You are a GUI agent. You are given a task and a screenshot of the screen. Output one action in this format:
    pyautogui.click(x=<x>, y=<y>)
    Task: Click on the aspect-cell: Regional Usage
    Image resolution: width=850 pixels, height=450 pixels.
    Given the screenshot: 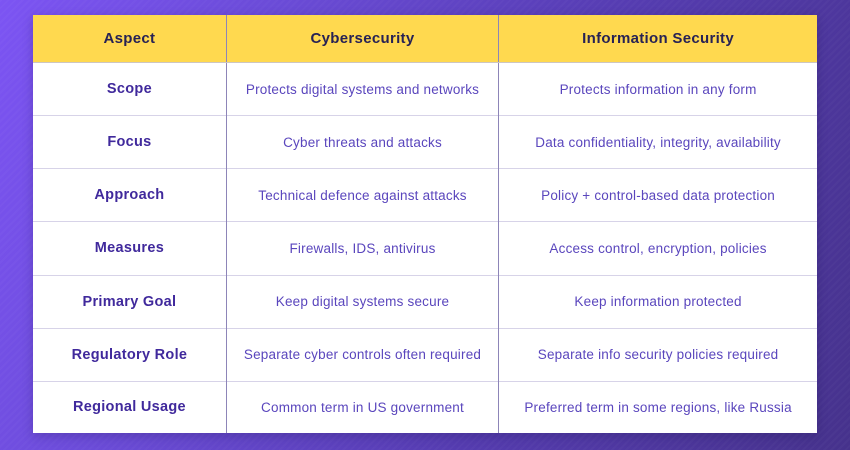 What is the action you would take?
    pyautogui.click(x=130, y=406)
    